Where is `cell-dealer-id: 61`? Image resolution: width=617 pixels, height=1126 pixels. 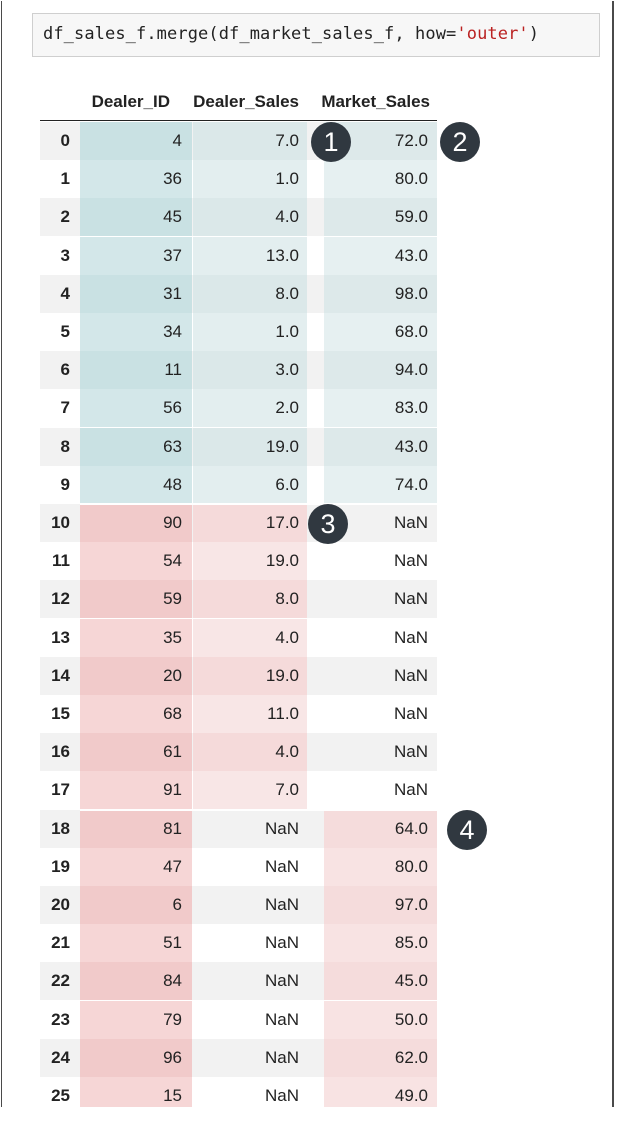 cell-dealer-id: 61 is located at coordinates (135, 752).